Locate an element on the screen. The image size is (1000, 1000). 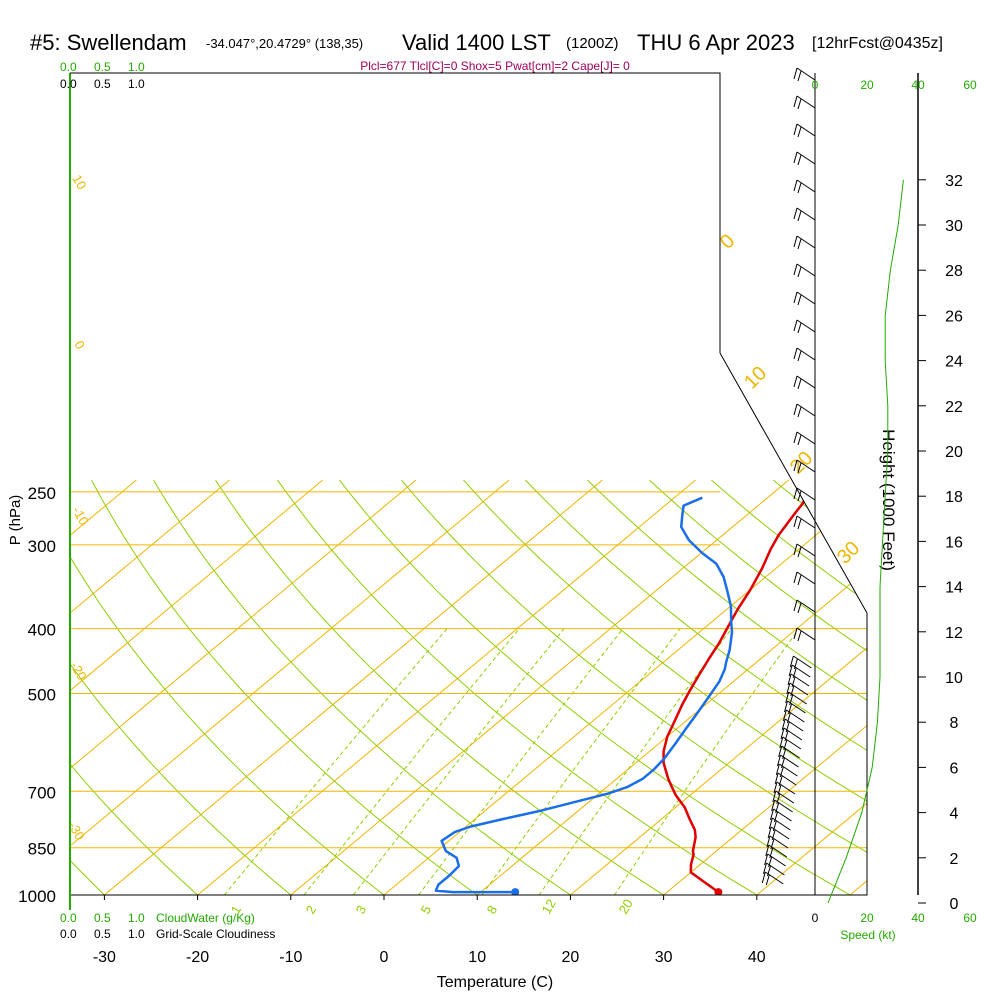
height-tick-label: 22 is located at coordinates (954, 407).